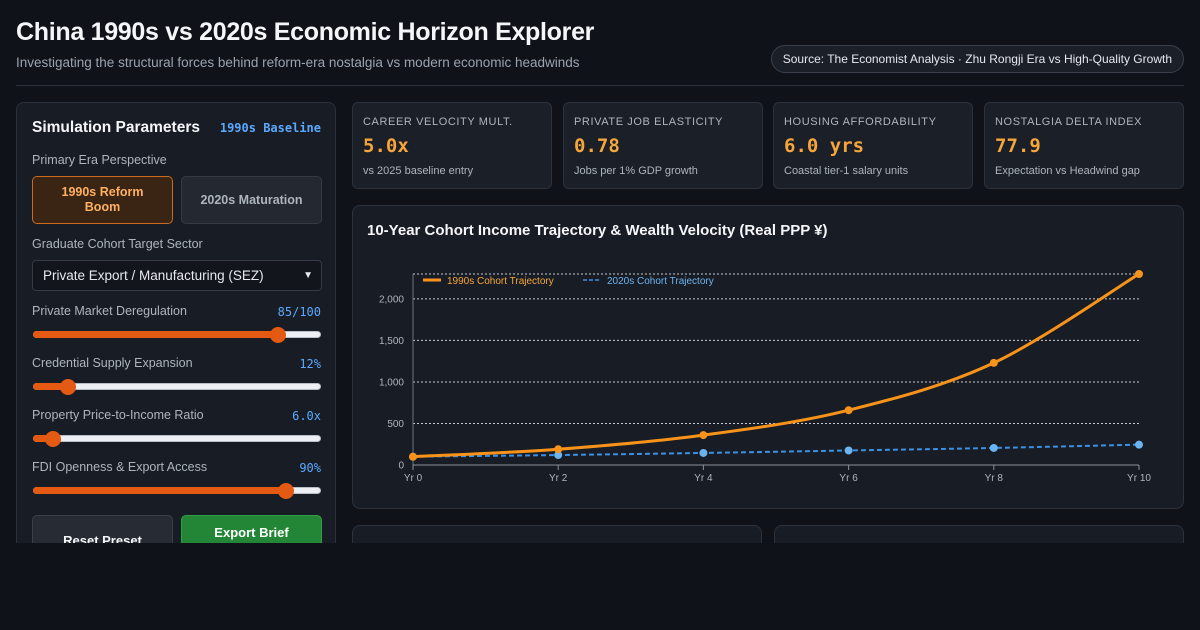 The height and width of the screenshot is (630, 1200). Describe the element at coordinates (395, 424) in the screenshot. I see `y-tick-label: 500` at that location.